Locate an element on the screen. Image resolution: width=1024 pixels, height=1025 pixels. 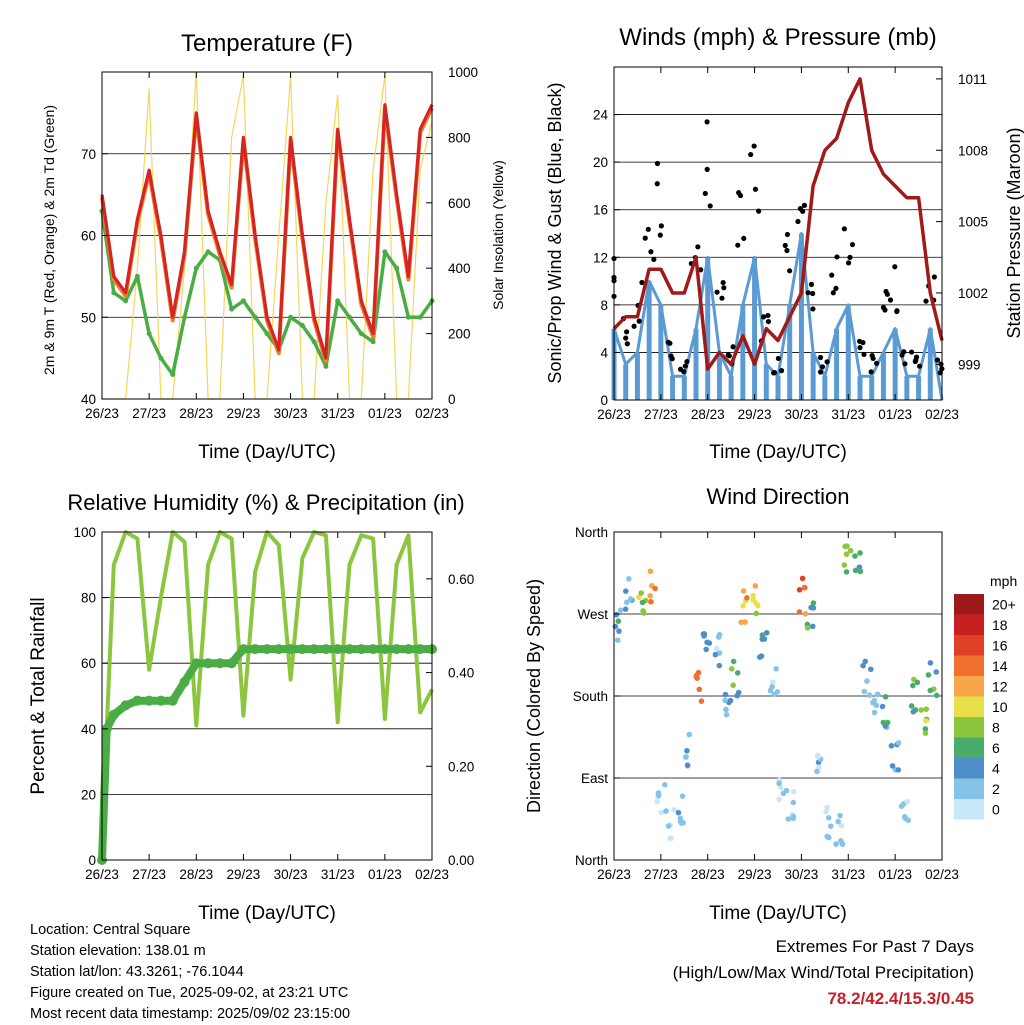
humidity-ytick-label: 20 is located at coordinates (88, 794).